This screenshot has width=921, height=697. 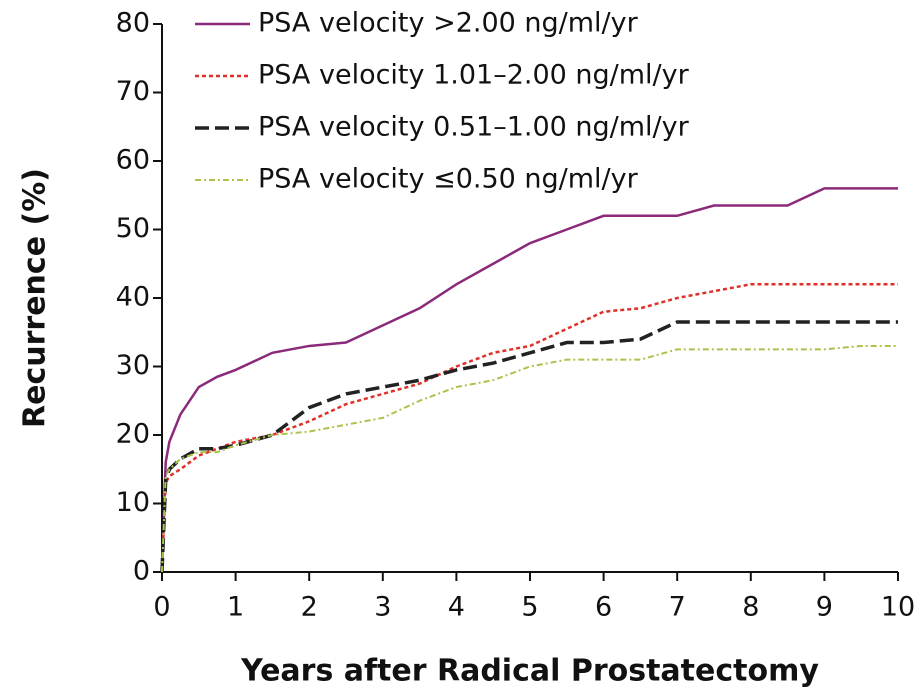 I want to click on y-tick-label: 30, so click(x=133, y=365).